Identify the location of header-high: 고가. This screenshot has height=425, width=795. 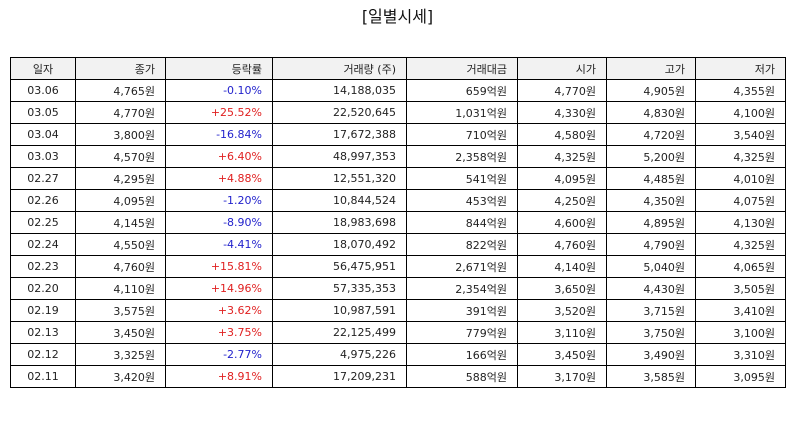
(651, 68).